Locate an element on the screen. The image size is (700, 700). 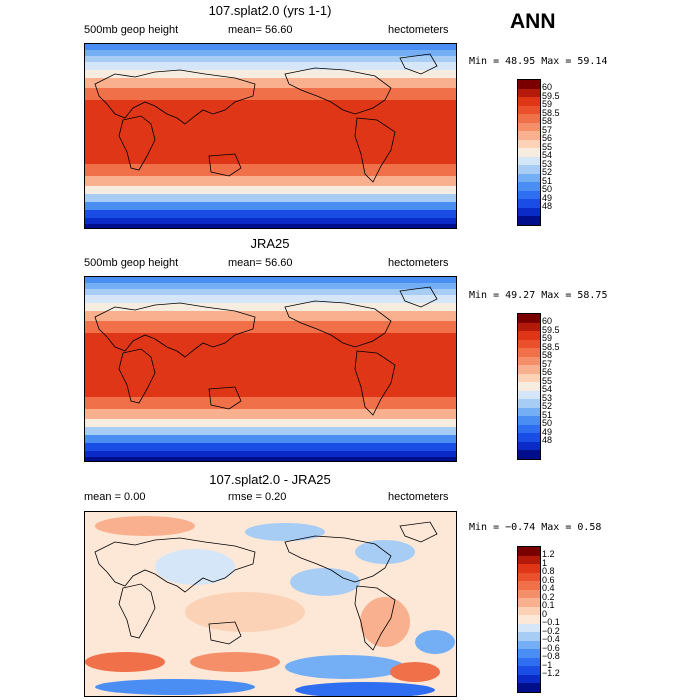
panel-1-title: 107.splat2.0 (yrs 1-1) is located at coordinates (270, 10).